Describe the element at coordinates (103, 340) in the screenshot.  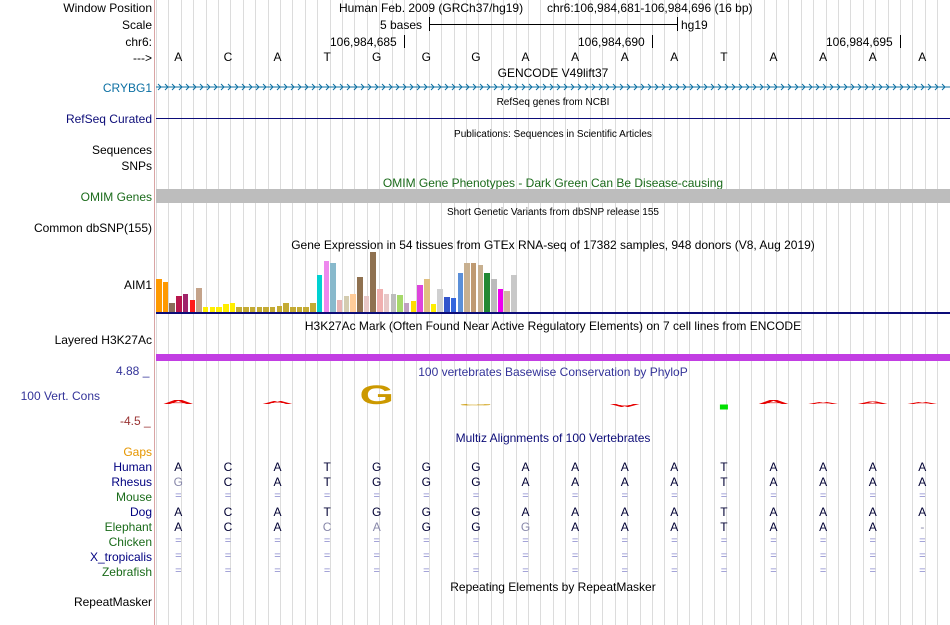
I see `h3k27ac-label: Layered H3K27Ac` at that location.